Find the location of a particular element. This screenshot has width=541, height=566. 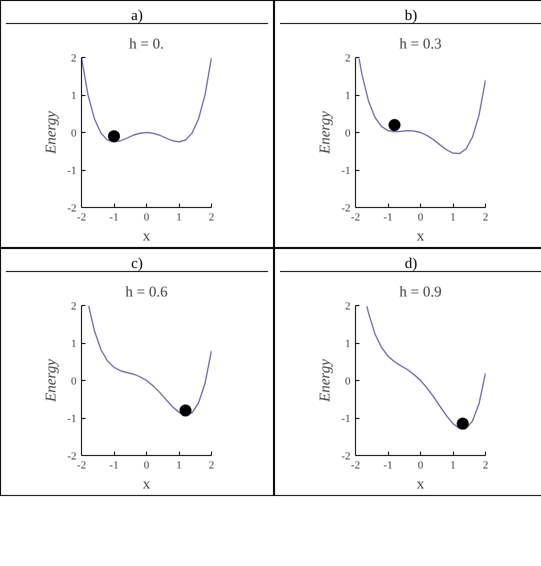

chart-subtitle: h = 0.9 is located at coordinates (420, 292).